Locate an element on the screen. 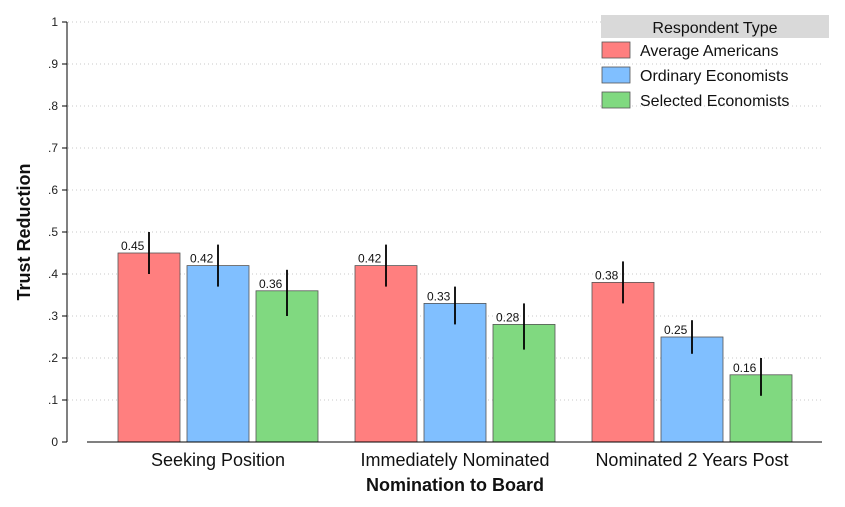 The image size is (845, 507). y-tick-label: 0 is located at coordinates (54, 442).